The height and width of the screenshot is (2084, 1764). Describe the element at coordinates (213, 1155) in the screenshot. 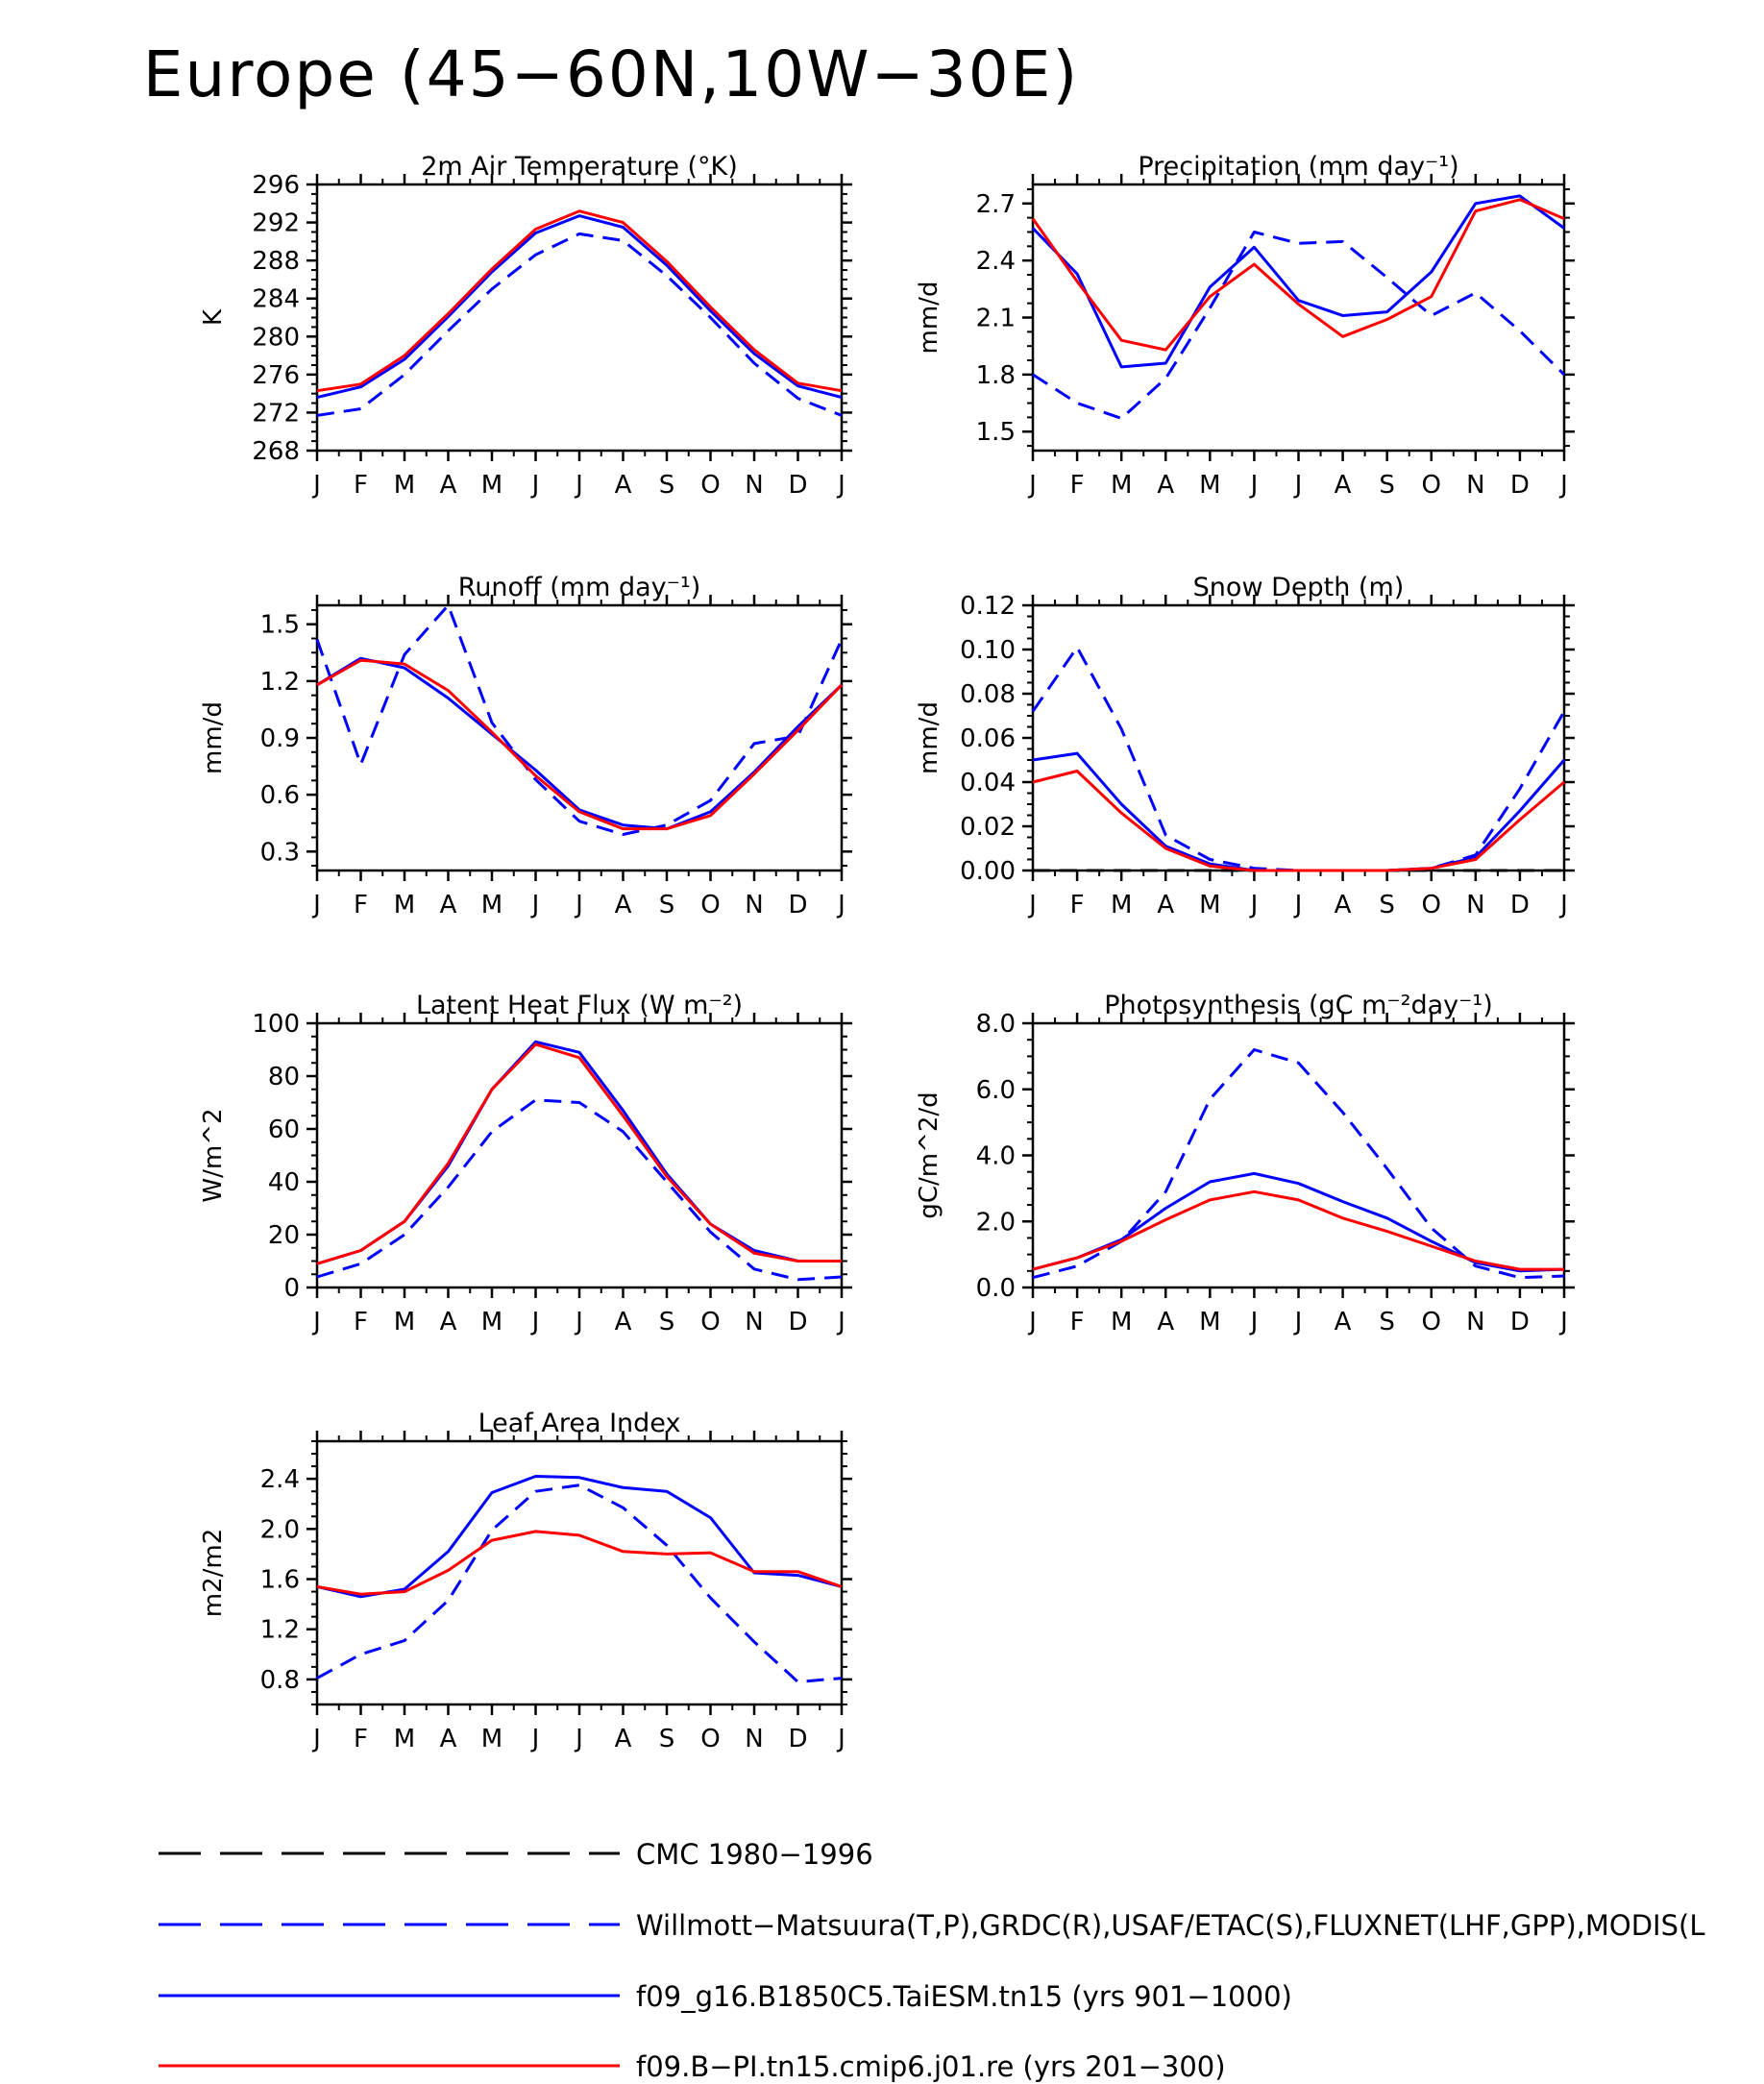

I see `y-axis-label: W/m^2` at that location.